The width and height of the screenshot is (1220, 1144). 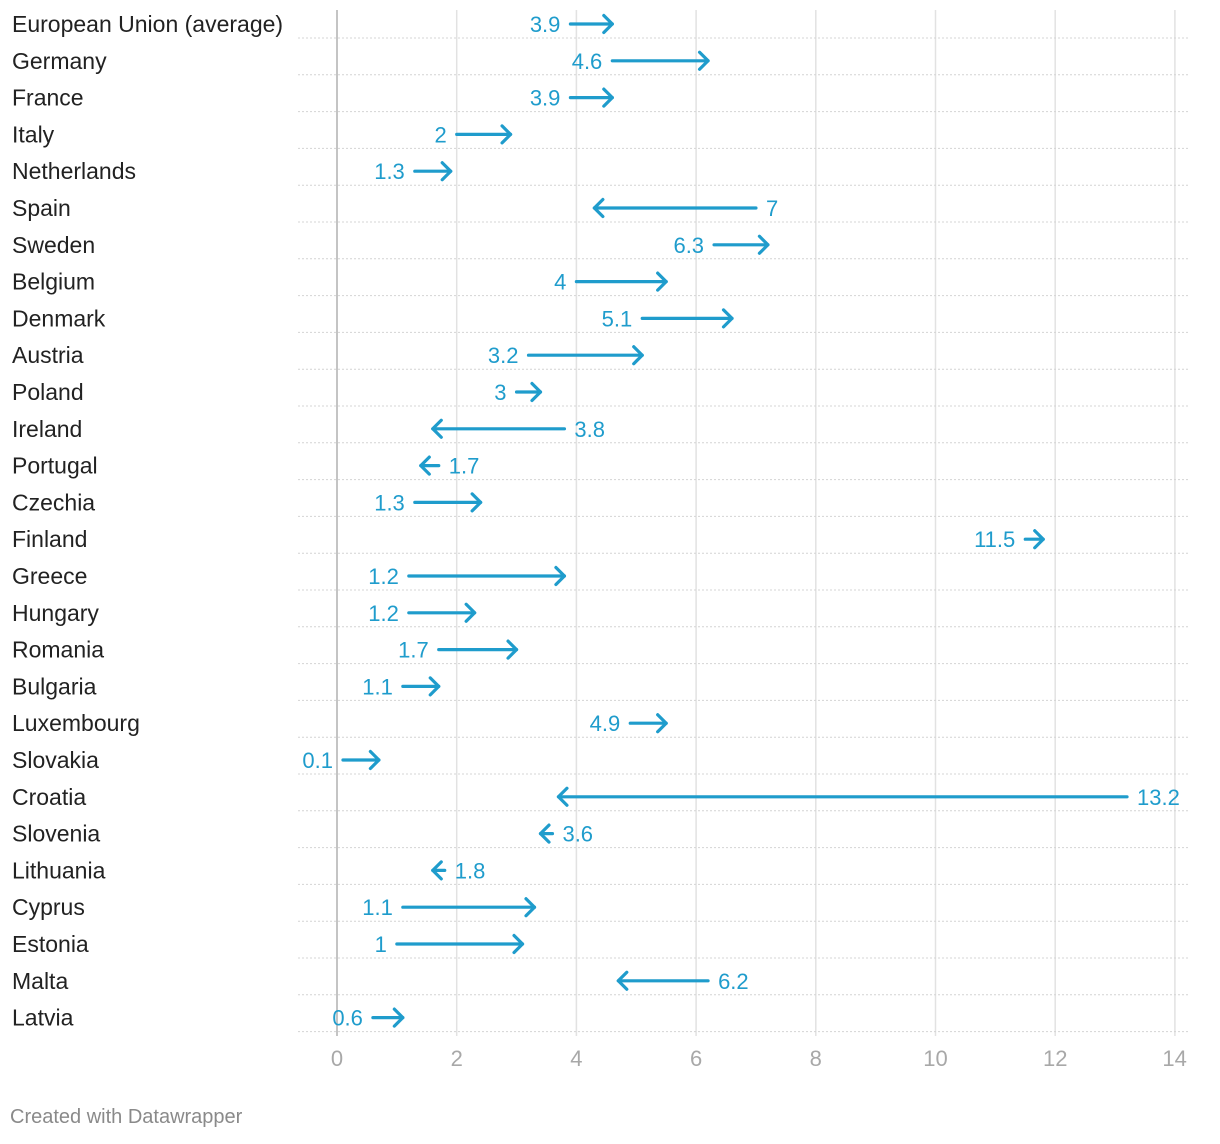 I want to click on x-tick-label: 0, so click(x=337, y=1058).